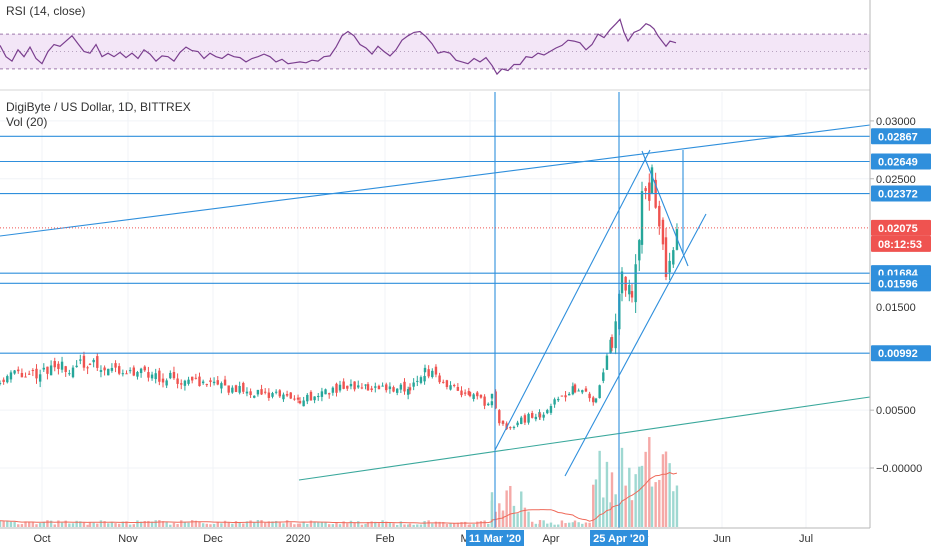 Image resolution: width=932 pixels, height=555 pixels. I want to click on time-tick-label: Apr, so click(550, 539).